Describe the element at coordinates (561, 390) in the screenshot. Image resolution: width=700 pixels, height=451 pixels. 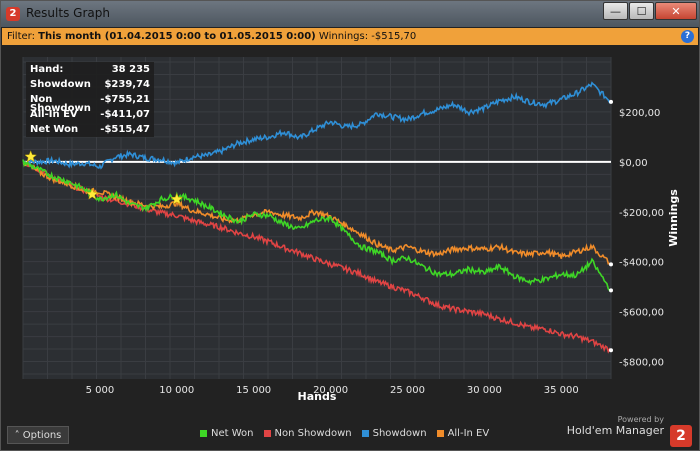
I see `x-tick-label: 35 000` at that location.